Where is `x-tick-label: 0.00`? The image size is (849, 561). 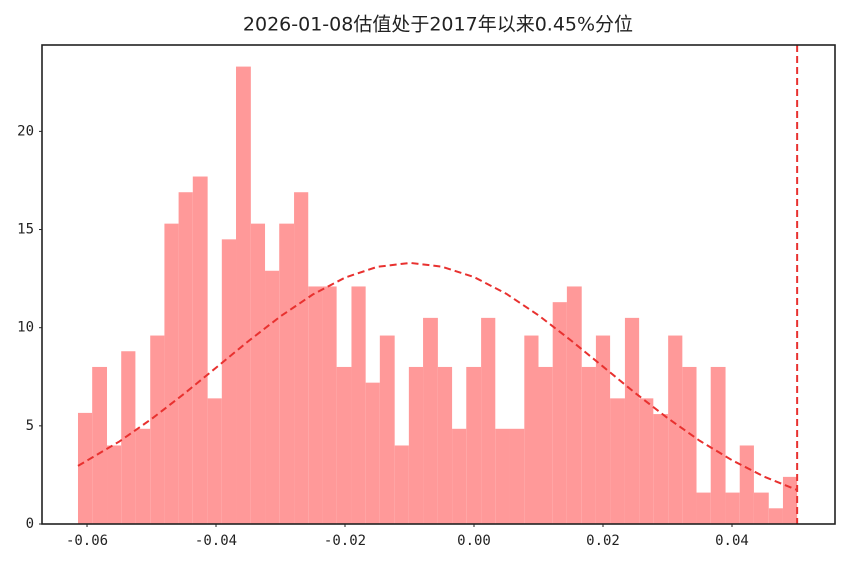 x-tick-label: 0.00 is located at coordinates (474, 541).